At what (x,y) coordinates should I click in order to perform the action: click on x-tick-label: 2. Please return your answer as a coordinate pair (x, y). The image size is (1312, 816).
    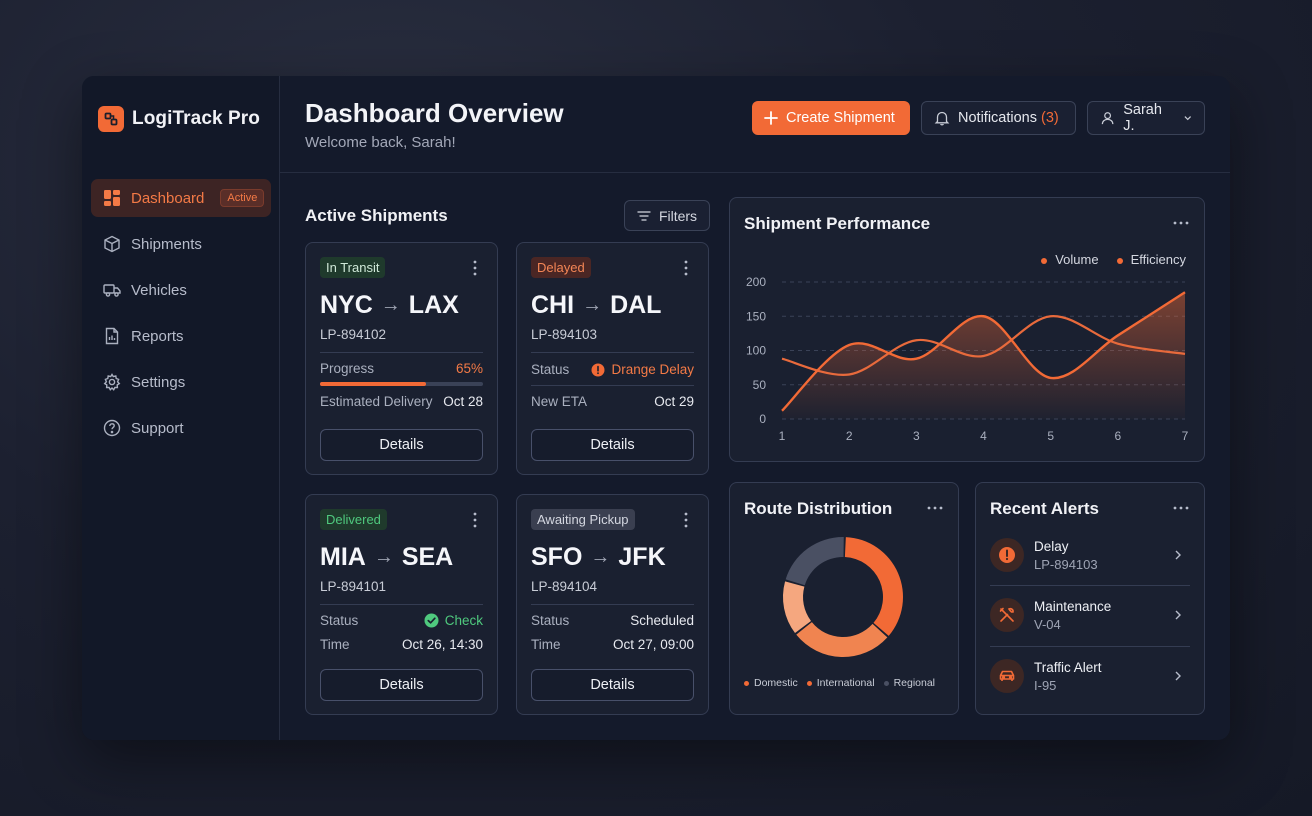
    Looking at the image, I should click on (849, 436).